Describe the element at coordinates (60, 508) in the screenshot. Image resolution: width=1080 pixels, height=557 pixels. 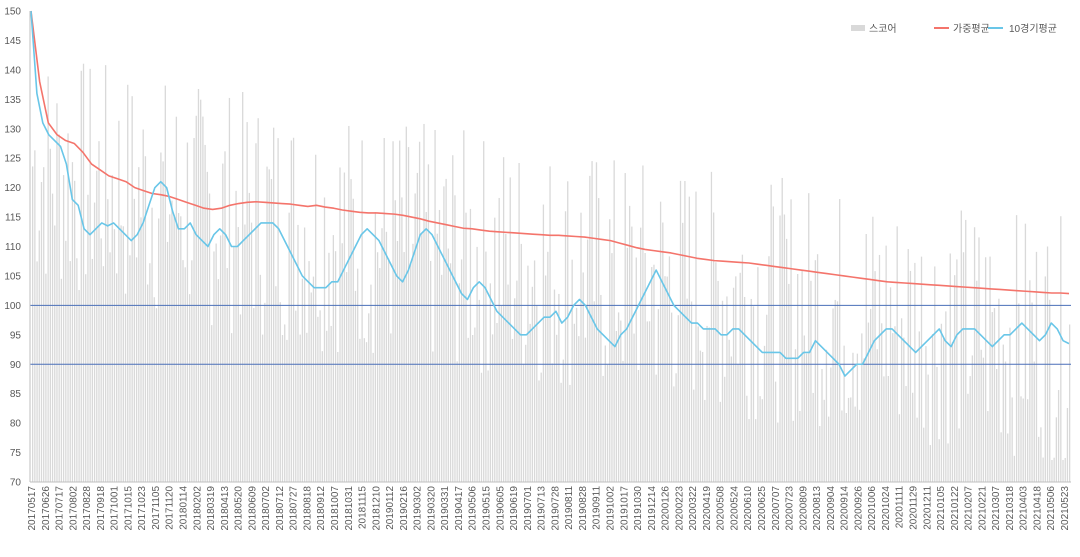
I see `x-tick-label: 20170717` at that location.